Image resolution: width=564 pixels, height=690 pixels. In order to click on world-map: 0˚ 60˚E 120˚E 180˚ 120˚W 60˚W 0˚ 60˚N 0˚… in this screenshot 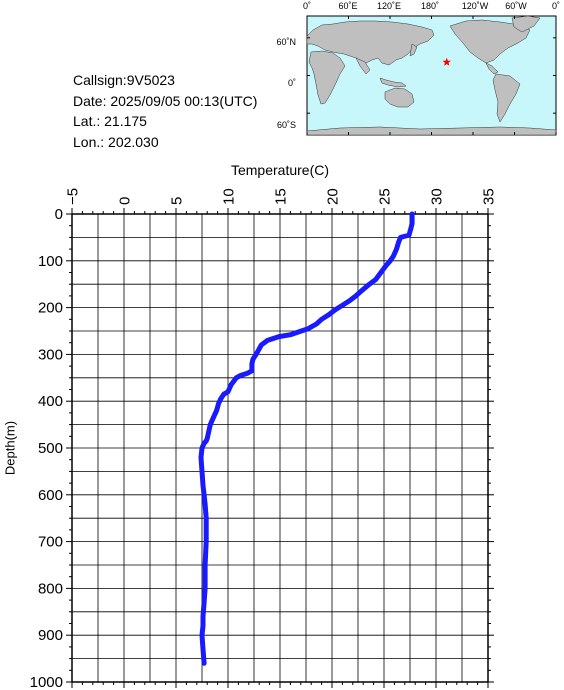, I will do `click(418, 68)`.